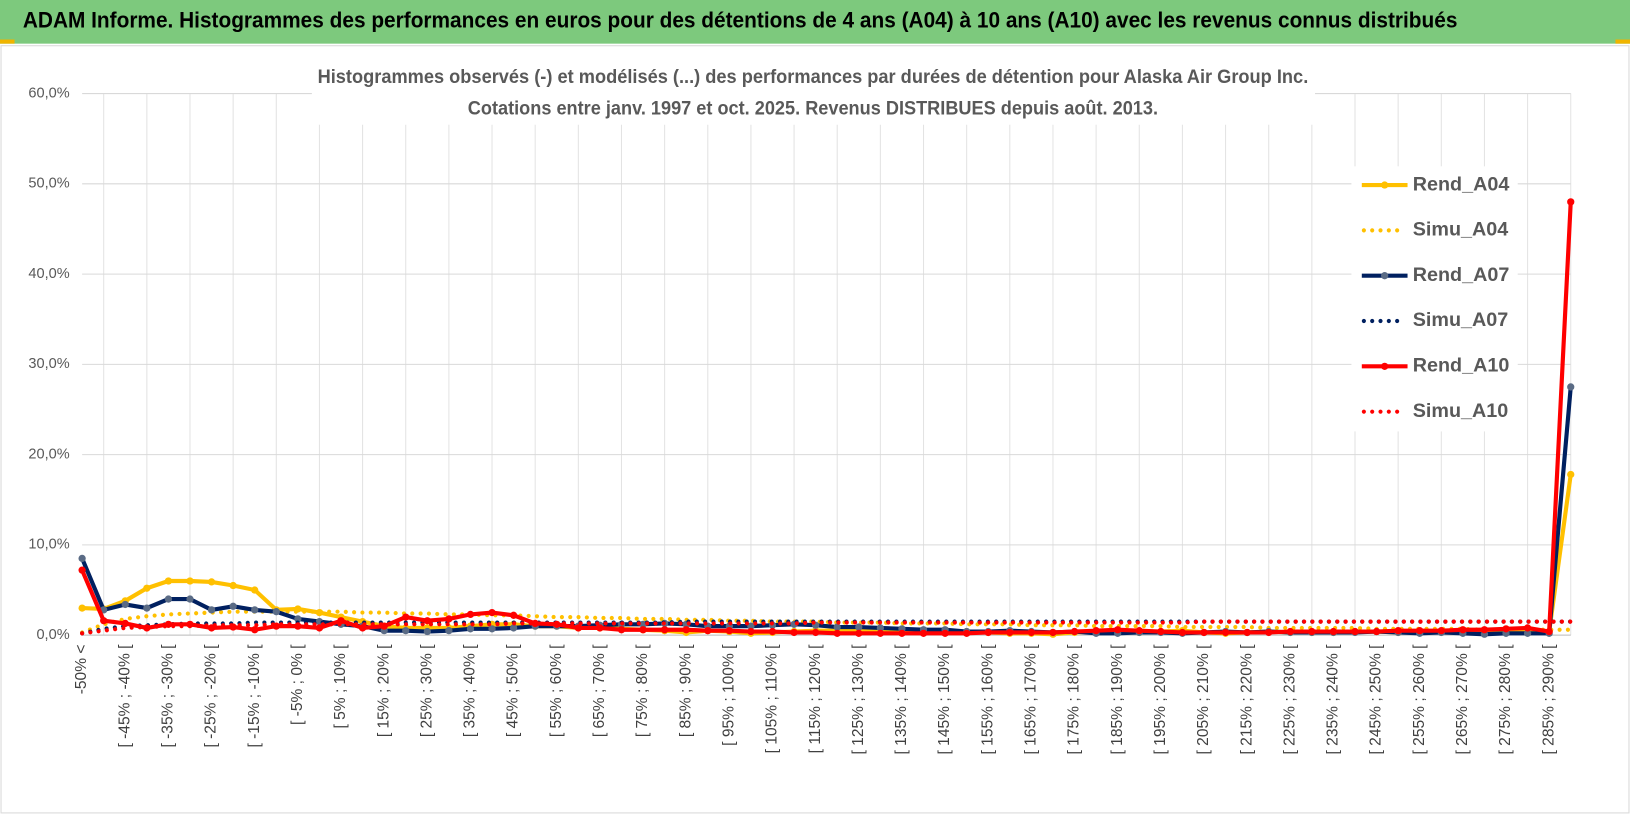 This screenshot has width=1630, height=815. What do you see at coordinates (211, 696) in the screenshot?
I see `x-tick-label: [ -25% ; -20% [` at bounding box center [211, 696].